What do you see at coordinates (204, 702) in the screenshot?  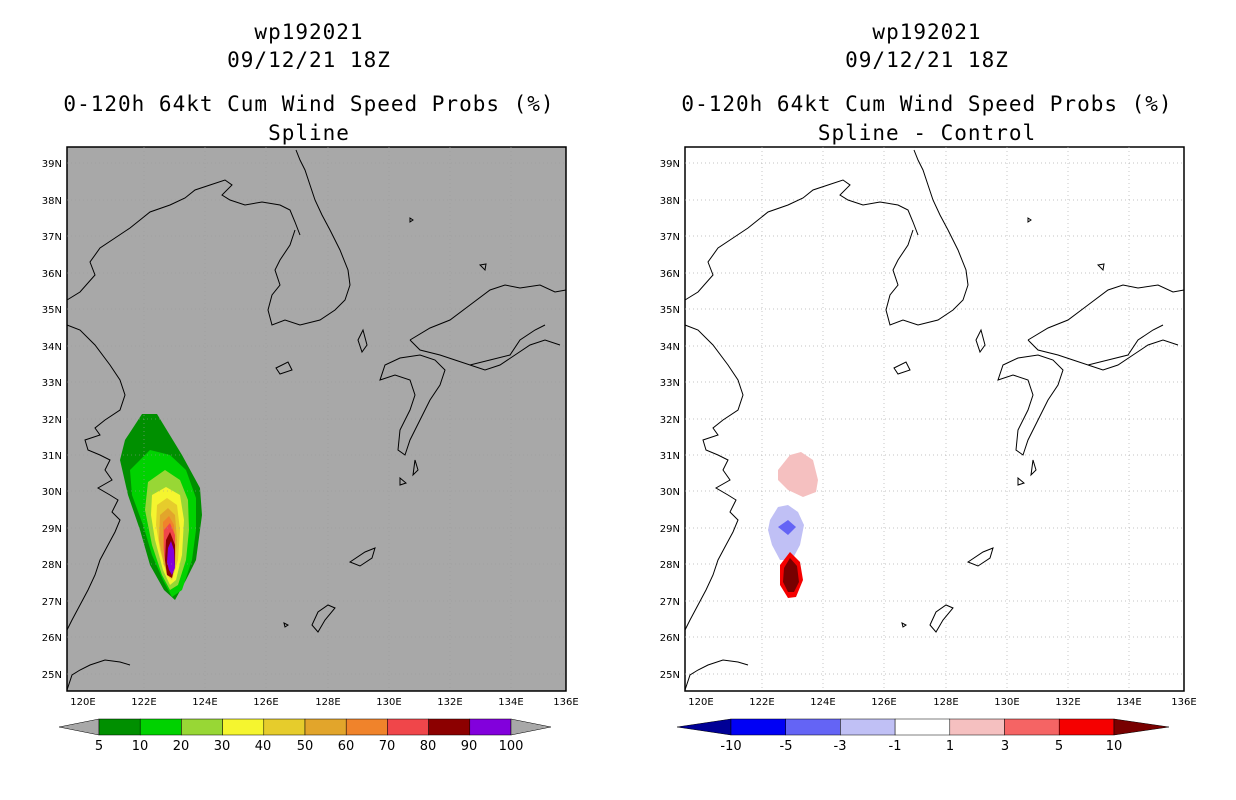 I see `lon-label: 124E` at bounding box center [204, 702].